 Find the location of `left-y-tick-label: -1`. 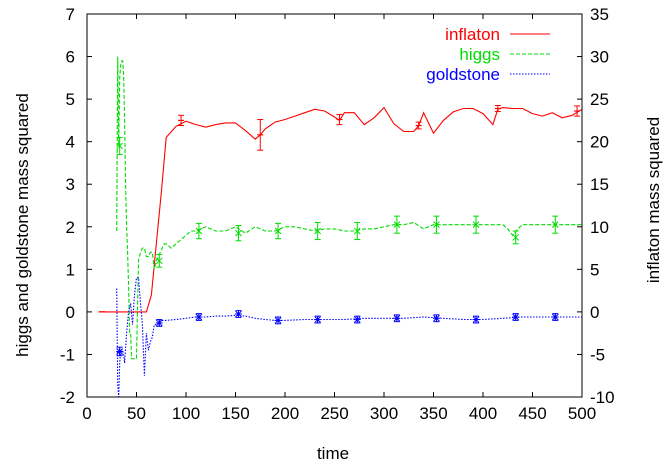

left-y-tick-label: -1 is located at coordinates (67, 354).